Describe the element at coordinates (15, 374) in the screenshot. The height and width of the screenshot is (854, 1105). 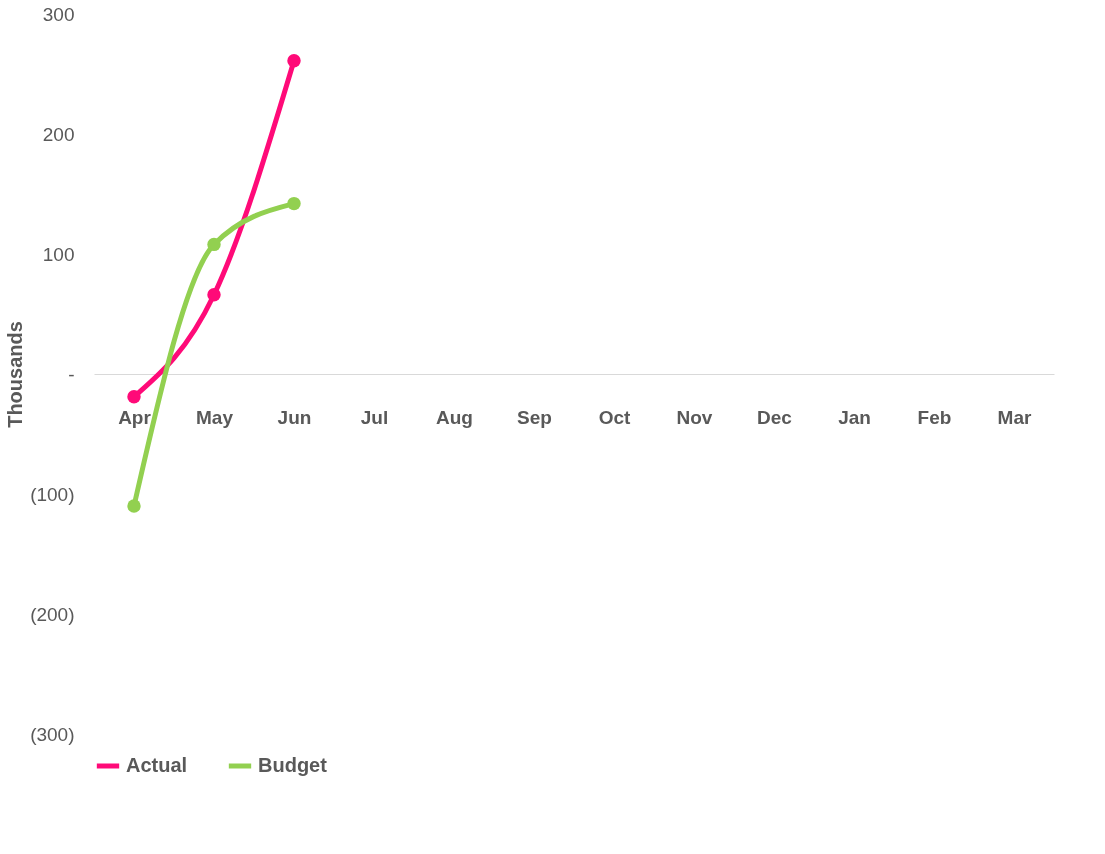
I see `y-axis-title: Thousands` at that location.